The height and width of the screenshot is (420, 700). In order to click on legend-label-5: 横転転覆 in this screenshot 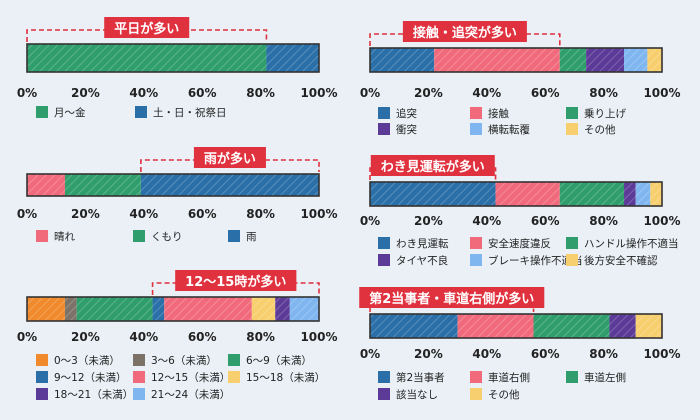, I will do `click(509, 129)`.